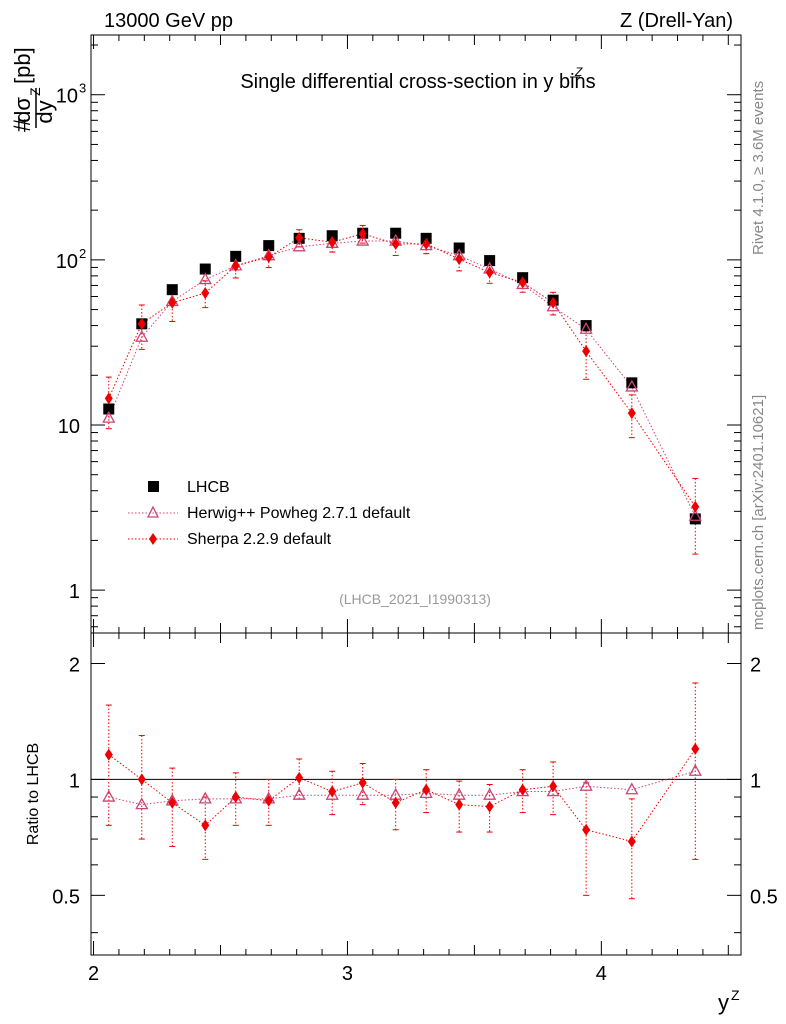 The width and height of the screenshot is (786, 1024). Describe the element at coordinates (676, 21) in the screenshot. I see `process-label: Z (Drell-Yan)` at that location.